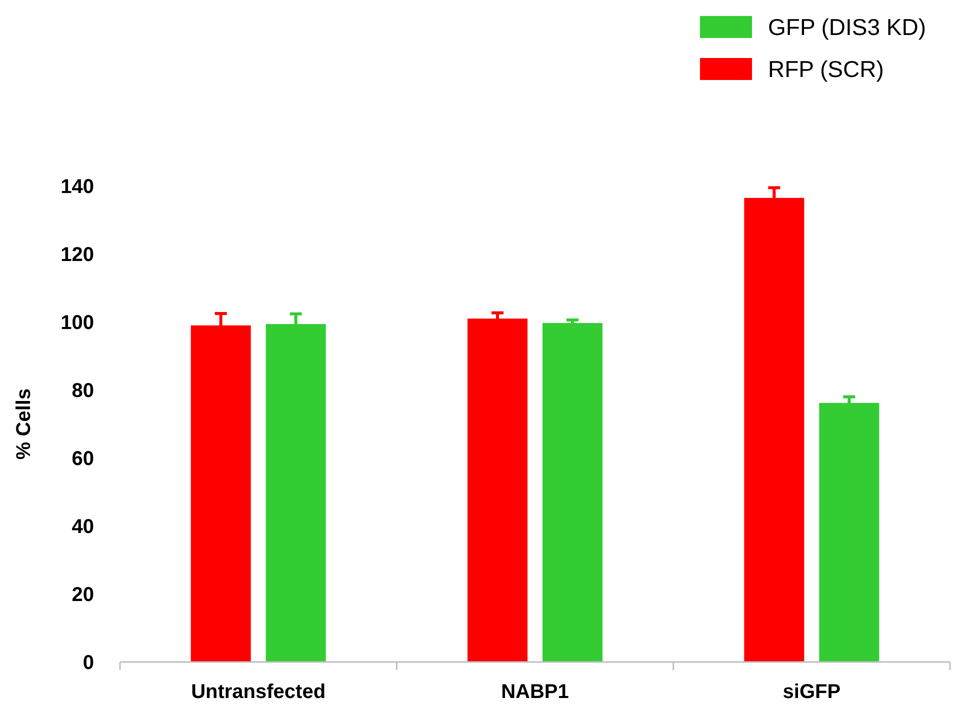 The image size is (966, 712). Describe the element at coordinates (77, 187) in the screenshot. I see `y-tick-label: 140` at that location.